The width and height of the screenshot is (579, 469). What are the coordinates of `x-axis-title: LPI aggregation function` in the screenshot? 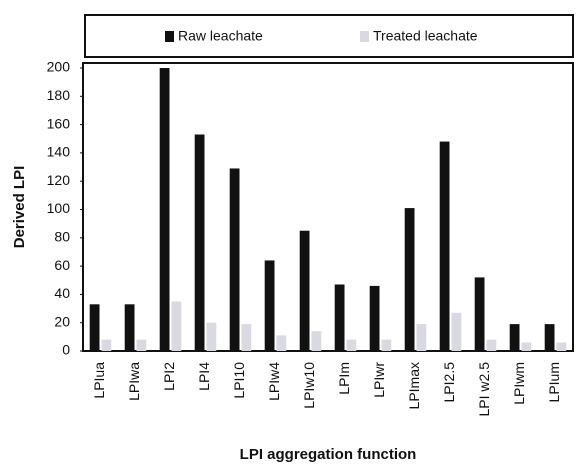 It's located at (328, 454).